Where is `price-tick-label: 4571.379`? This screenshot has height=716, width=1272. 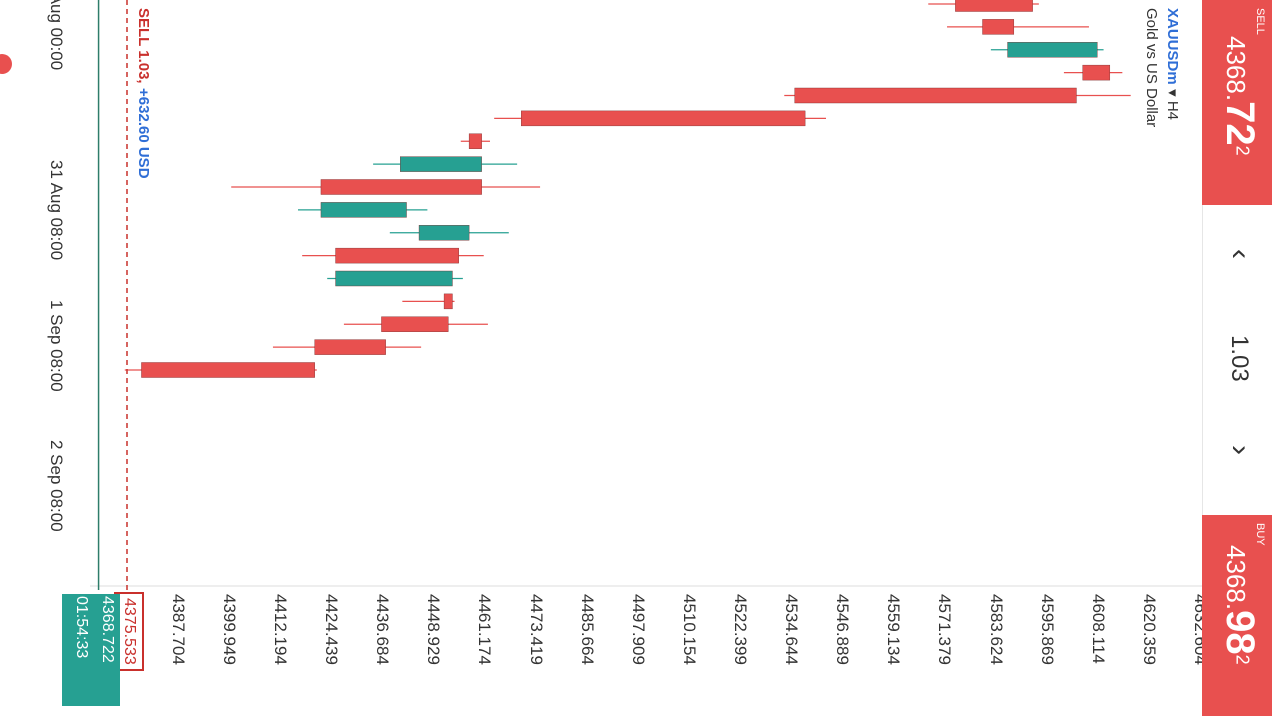 price-tick-label: 4571.379 is located at coordinates (945, 629).